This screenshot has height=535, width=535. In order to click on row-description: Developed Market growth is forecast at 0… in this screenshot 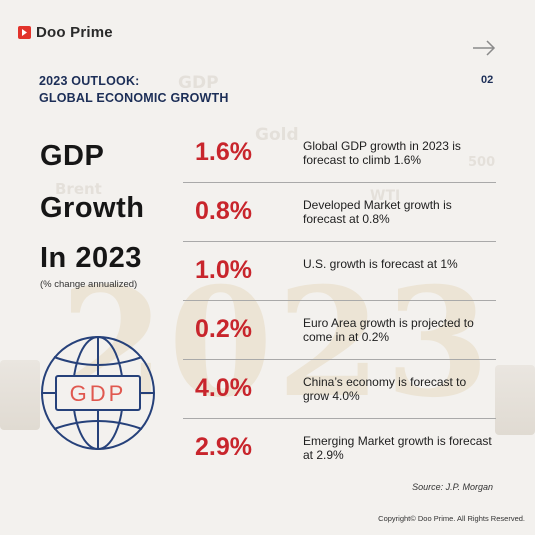, I will do `click(377, 212)`.